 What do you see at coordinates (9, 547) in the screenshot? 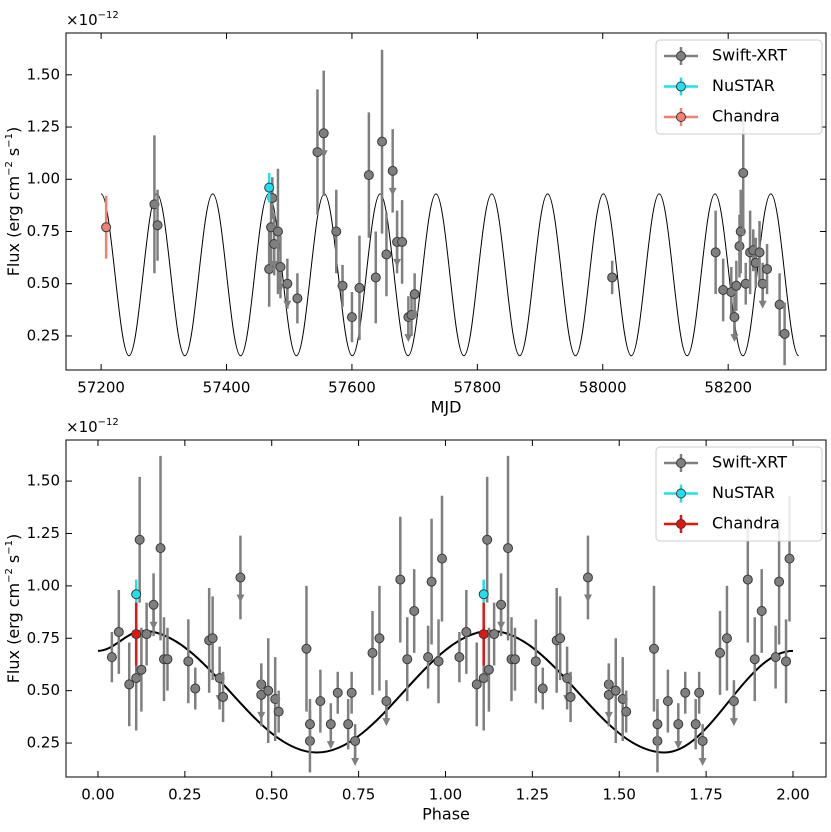
I see `y-axis-label-part: −1` at bounding box center [9, 547].